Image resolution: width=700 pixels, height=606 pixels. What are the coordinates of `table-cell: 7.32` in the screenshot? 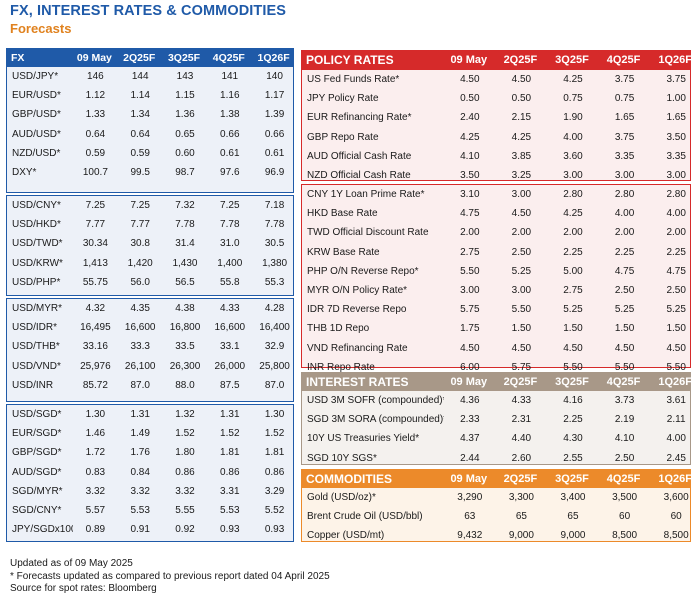 It's located at (185, 206).